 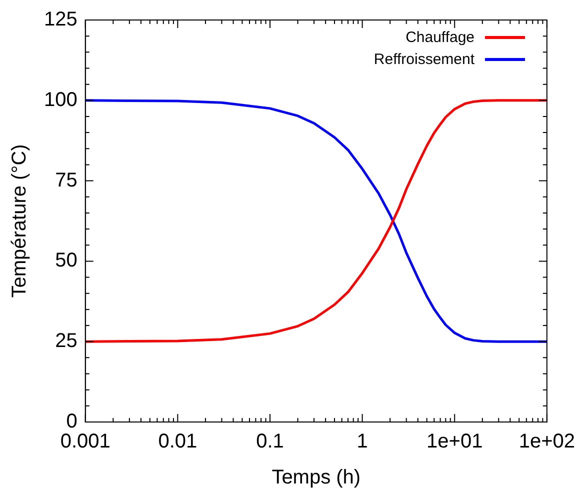 I want to click on x-tick-label: 1, so click(x=362, y=441).